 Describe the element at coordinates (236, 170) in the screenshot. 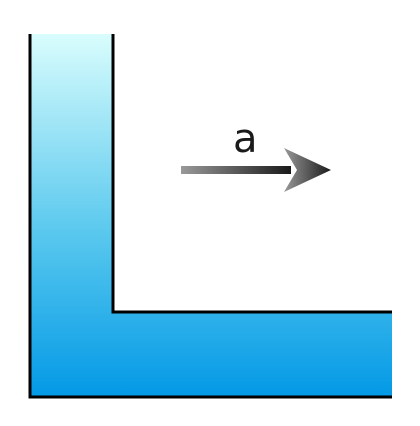

I see `acceleration-arrow-shaft` at that location.